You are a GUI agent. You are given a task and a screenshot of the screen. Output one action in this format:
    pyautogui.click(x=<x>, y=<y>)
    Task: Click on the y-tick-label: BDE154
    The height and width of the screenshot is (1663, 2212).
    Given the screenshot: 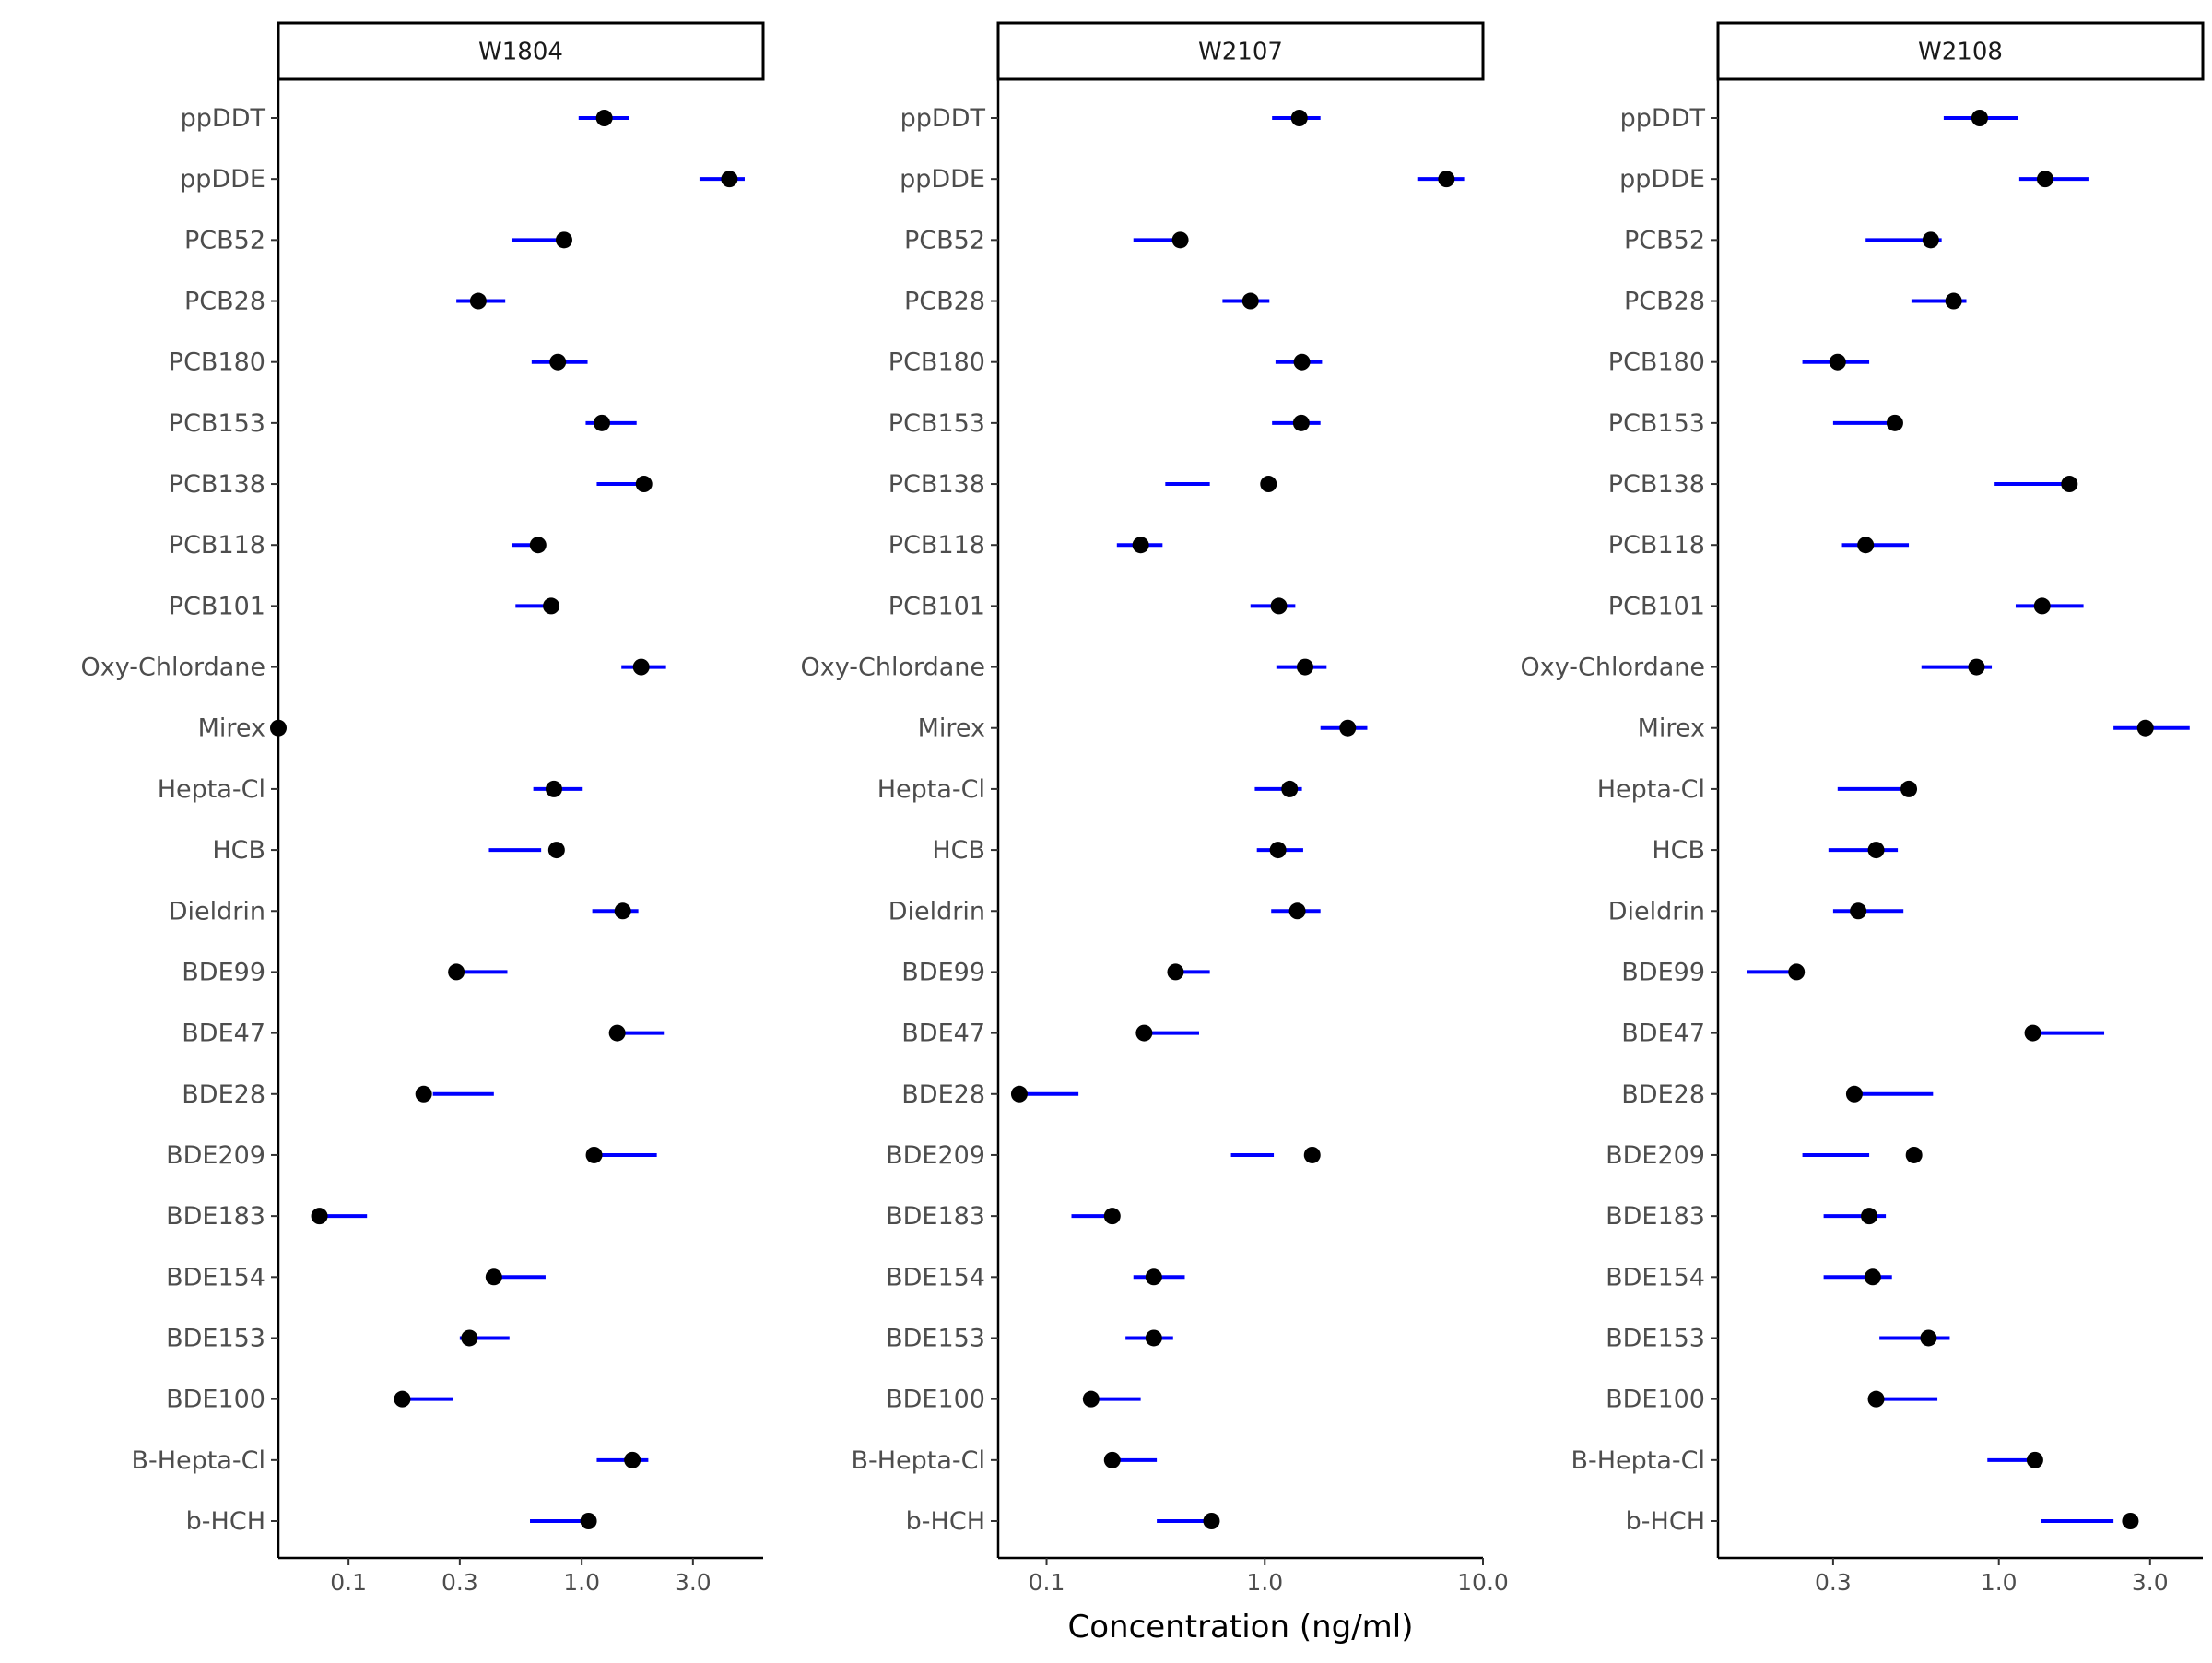 What is the action you would take?
    pyautogui.click(x=1655, y=1277)
    